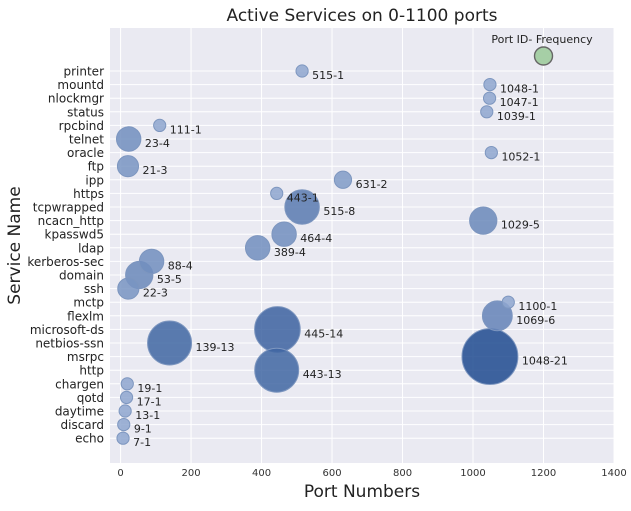 The height and width of the screenshot is (511, 631). Describe the element at coordinates (94, 289) in the screenshot. I see `y-tick-label: ssh` at that location.